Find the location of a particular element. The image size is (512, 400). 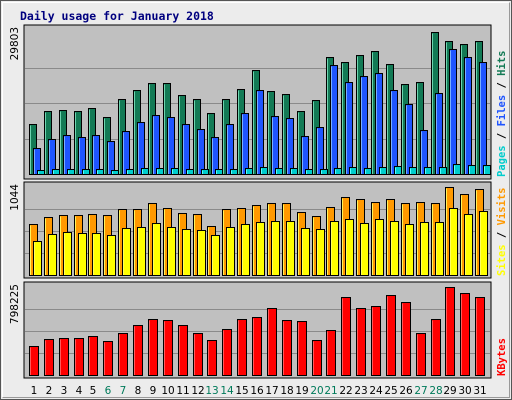

x-tick-1: 1 is located at coordinates (34, 391).